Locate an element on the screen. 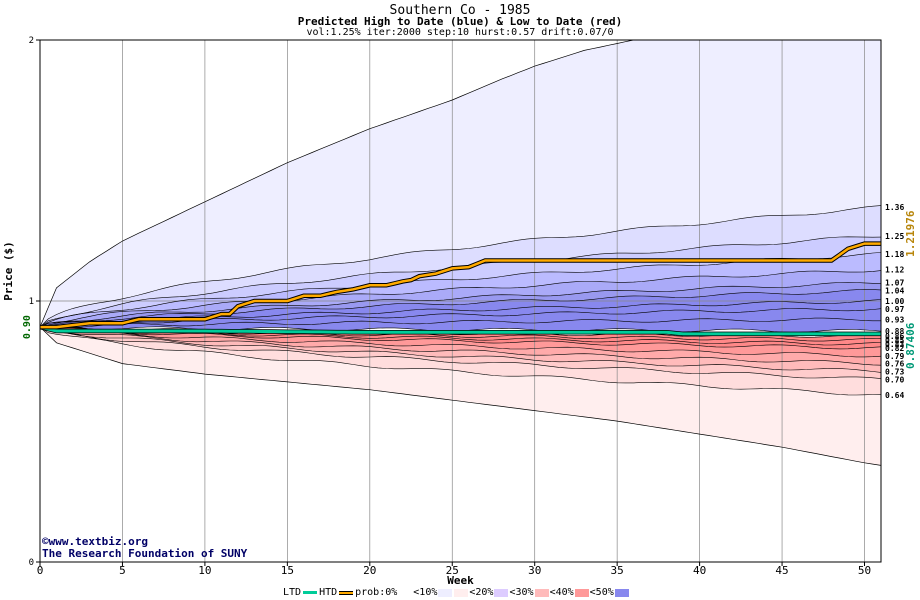 This screenshot has height=600, width=920. high-band-label-4: 1.07 is located at coordinates (894, 283).